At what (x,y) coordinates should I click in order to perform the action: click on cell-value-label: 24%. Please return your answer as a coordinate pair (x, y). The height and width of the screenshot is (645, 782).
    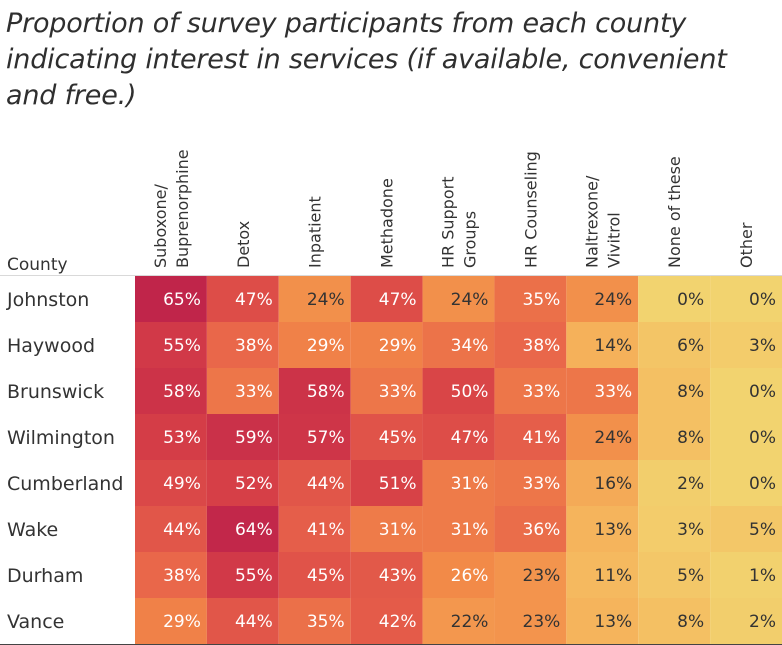
    Looking at the image, I should click on (613, 300).